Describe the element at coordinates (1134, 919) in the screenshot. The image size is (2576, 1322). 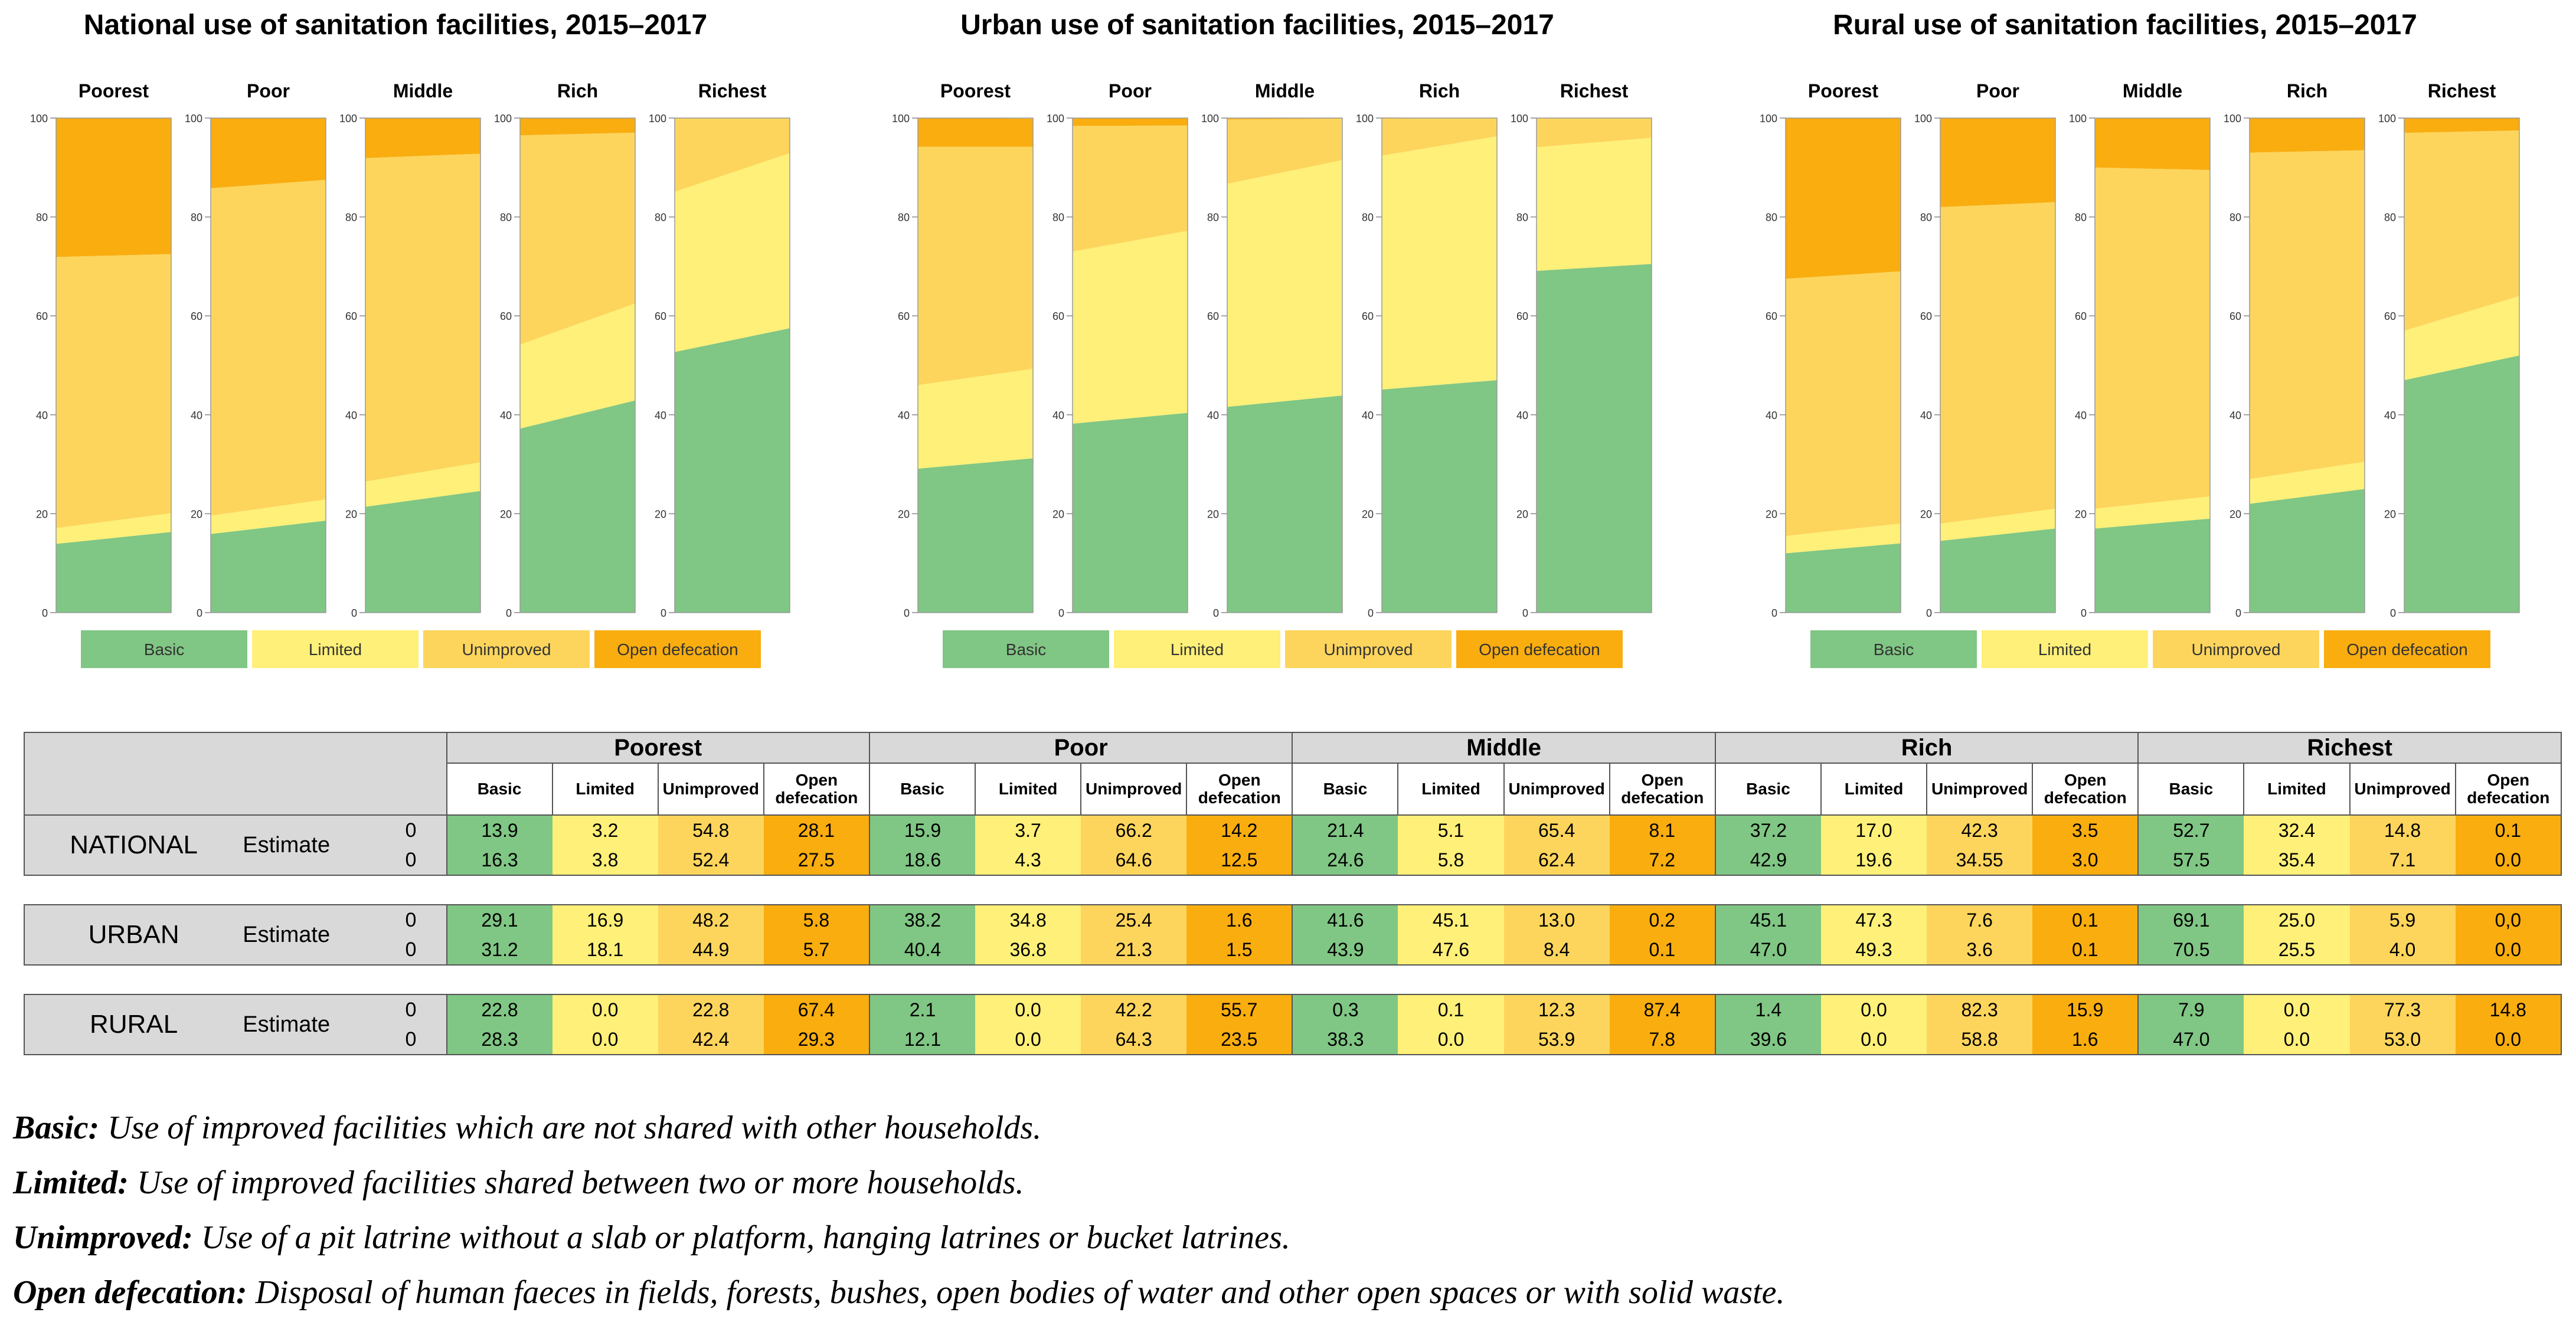
I see `table-cell: 25.4` at that location.